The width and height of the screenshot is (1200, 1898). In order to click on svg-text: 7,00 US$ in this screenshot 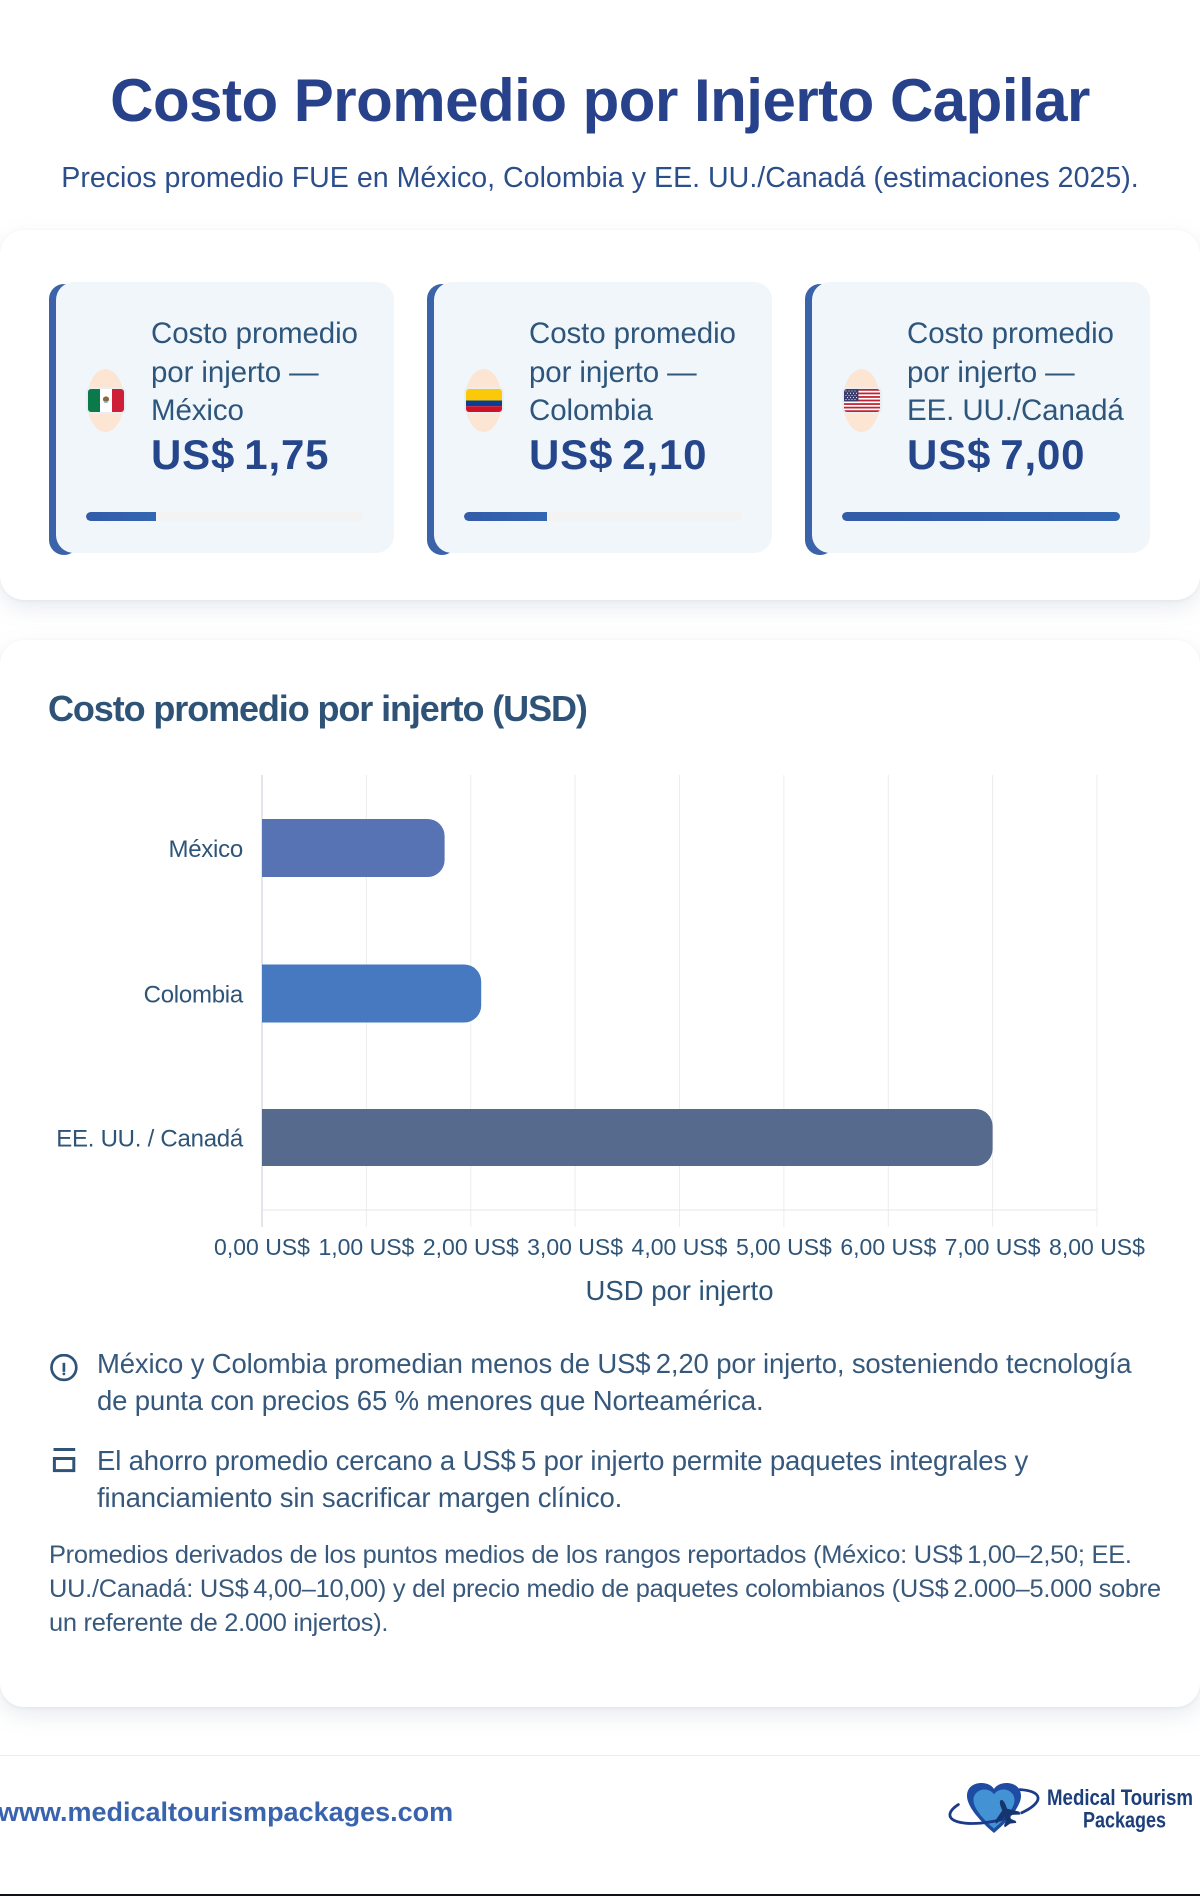, I will do `click(993, 1247)`.